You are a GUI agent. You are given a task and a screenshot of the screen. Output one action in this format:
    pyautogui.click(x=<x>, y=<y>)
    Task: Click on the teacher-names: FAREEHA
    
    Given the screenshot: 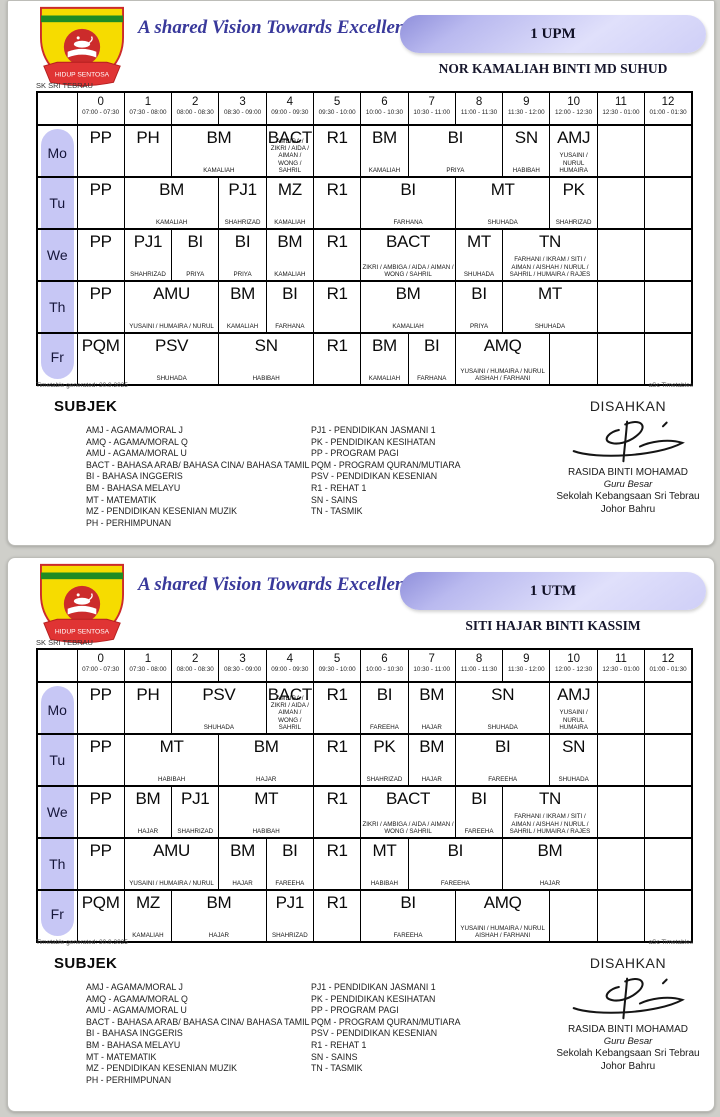 What is the action you would take?
    pyautogui.click(x=384, y=727)
    